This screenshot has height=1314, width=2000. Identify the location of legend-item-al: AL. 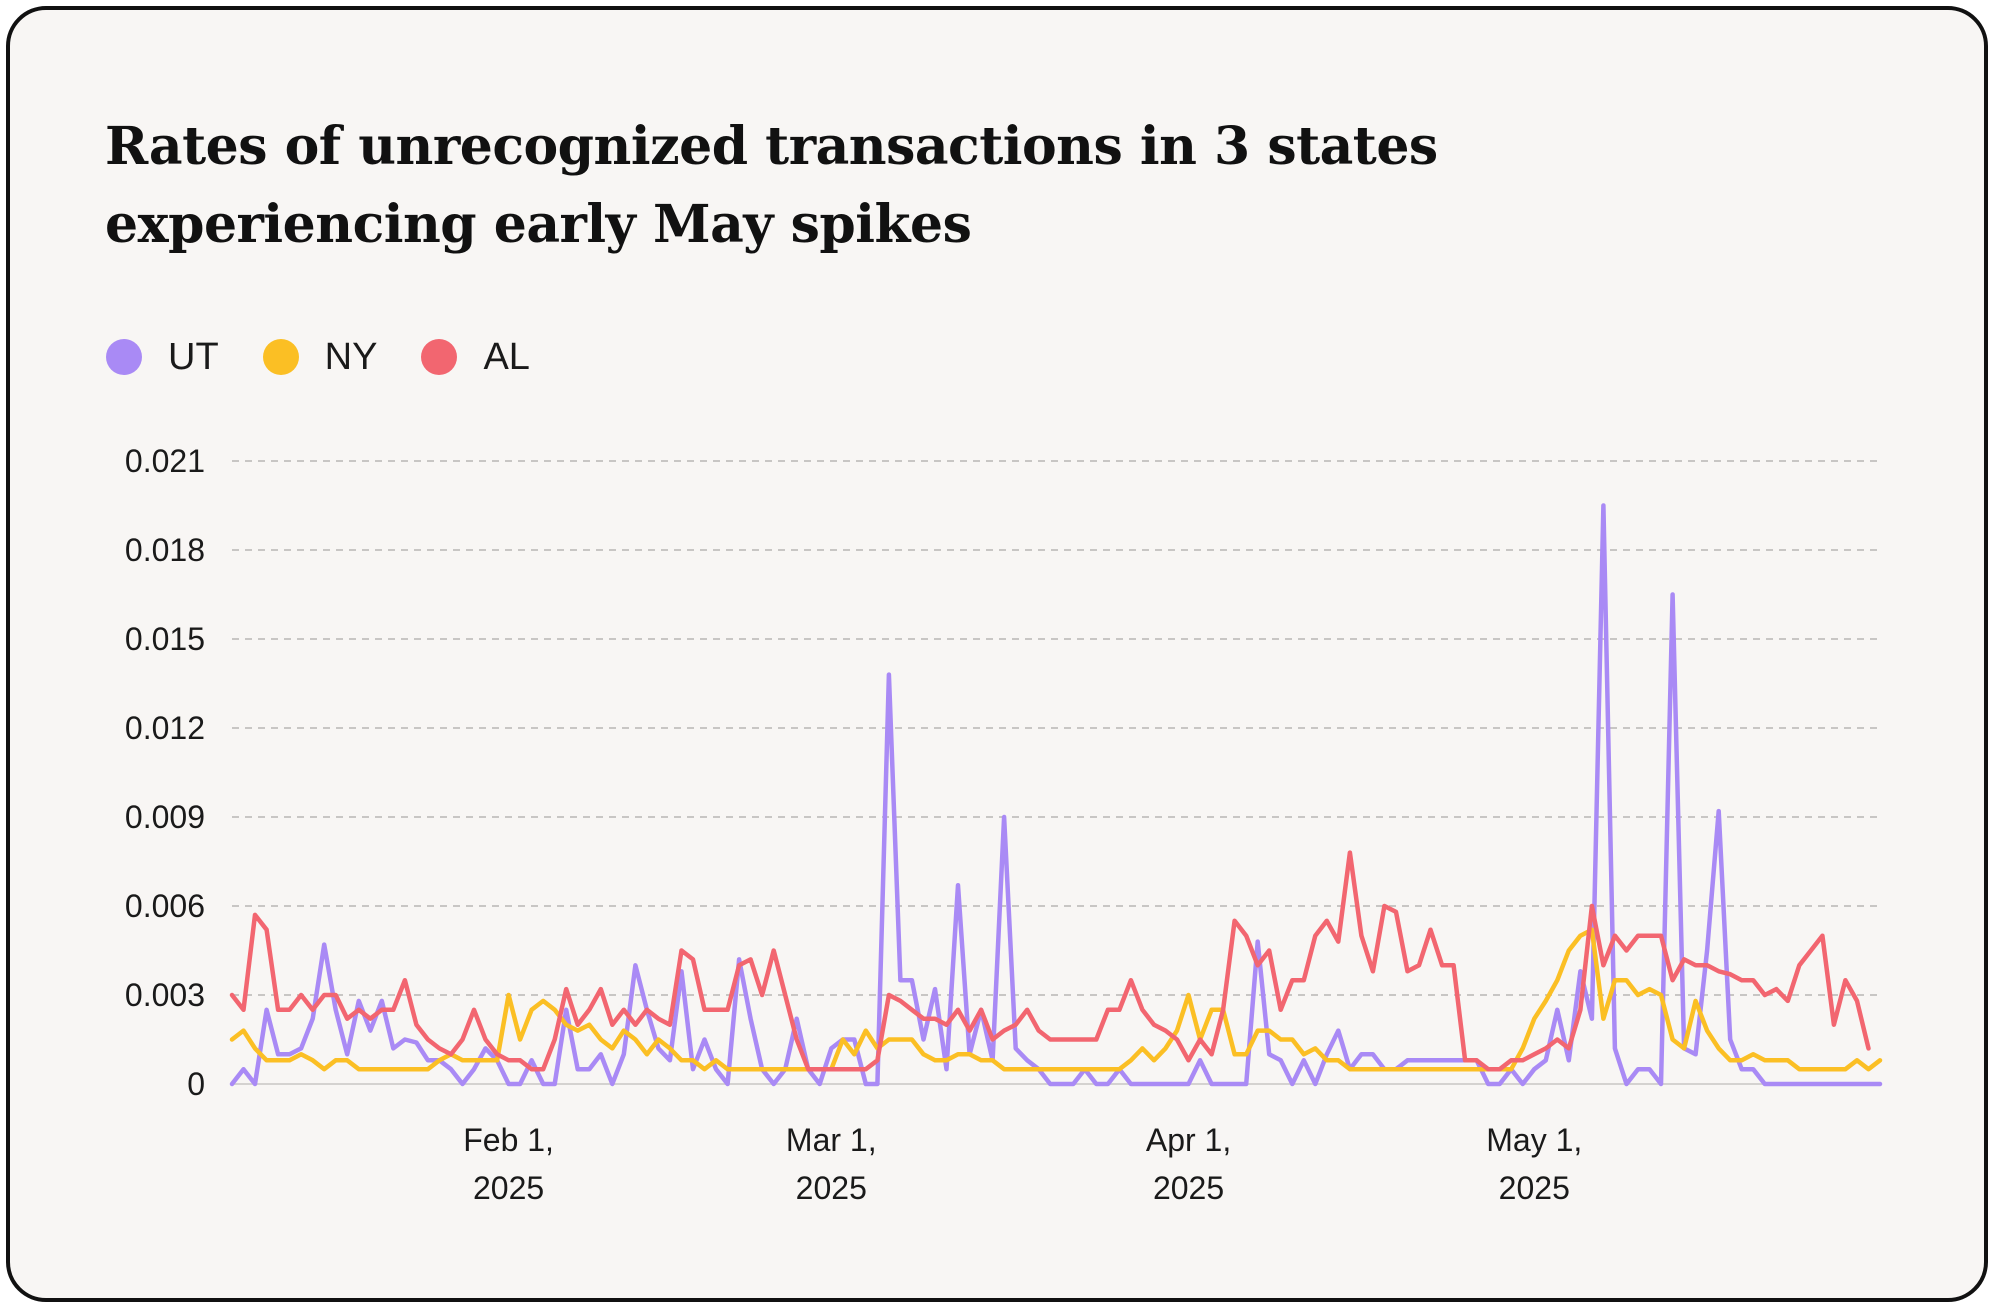
(475, 357).